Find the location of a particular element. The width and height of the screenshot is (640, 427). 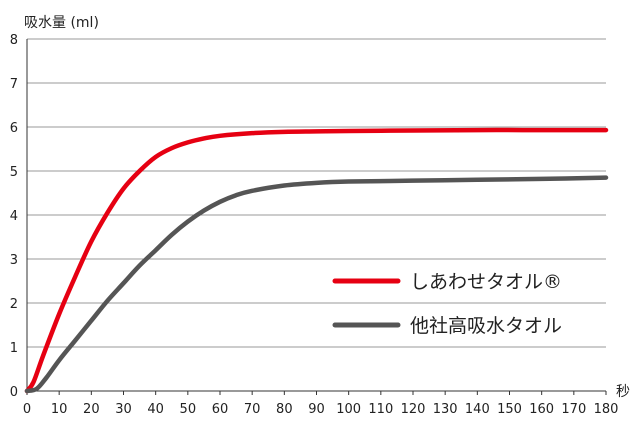

x-tick-label-9: 90 is located at coordinates (316, 409).